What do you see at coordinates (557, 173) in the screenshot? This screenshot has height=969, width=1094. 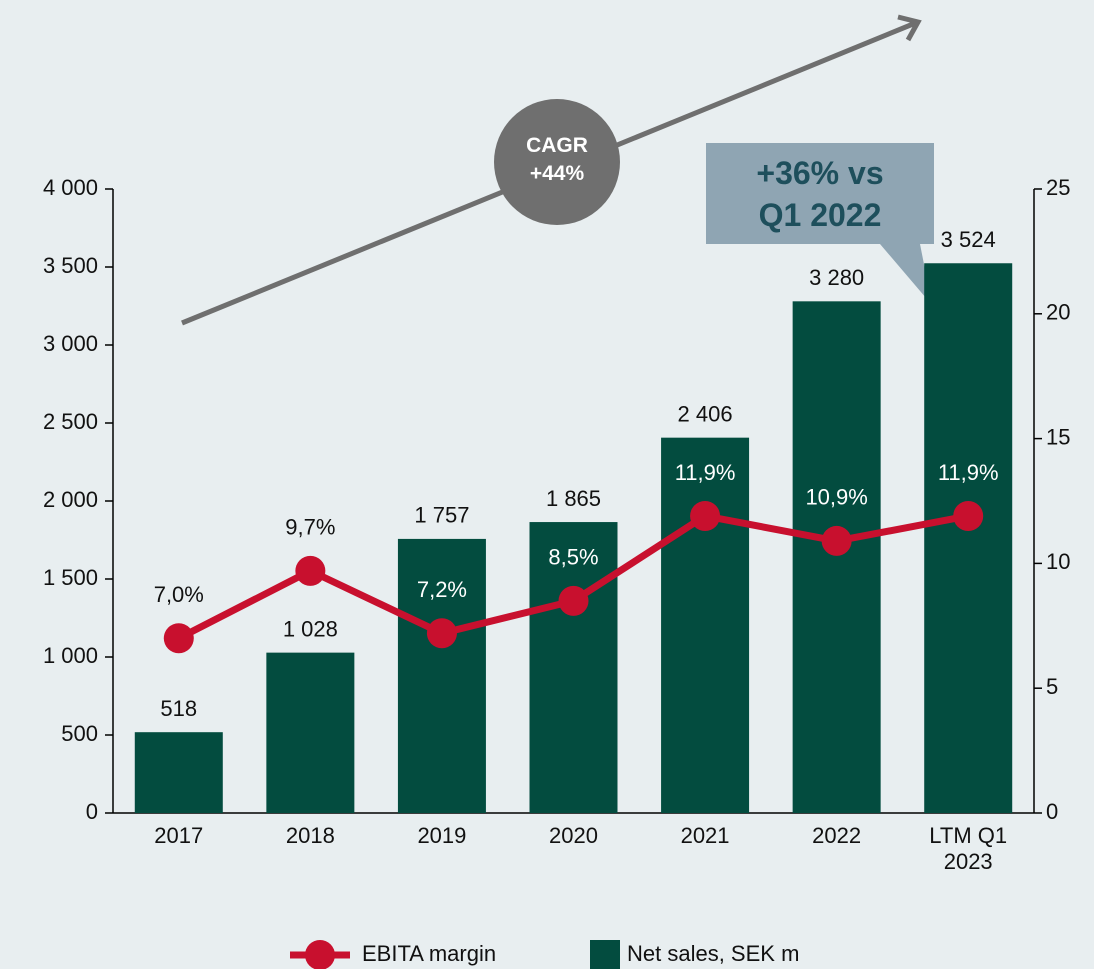 I see `cagr-line: +44%` at bounding box center [557, 173].